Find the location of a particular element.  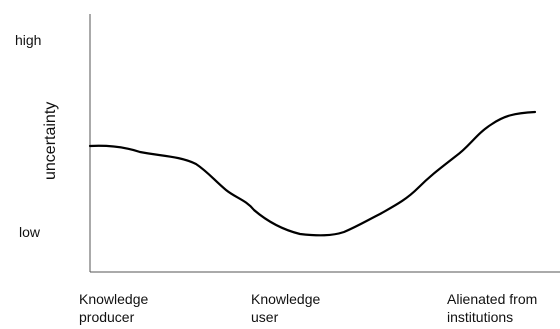

x-category-line2: producer is located at coordinates (107, 317).